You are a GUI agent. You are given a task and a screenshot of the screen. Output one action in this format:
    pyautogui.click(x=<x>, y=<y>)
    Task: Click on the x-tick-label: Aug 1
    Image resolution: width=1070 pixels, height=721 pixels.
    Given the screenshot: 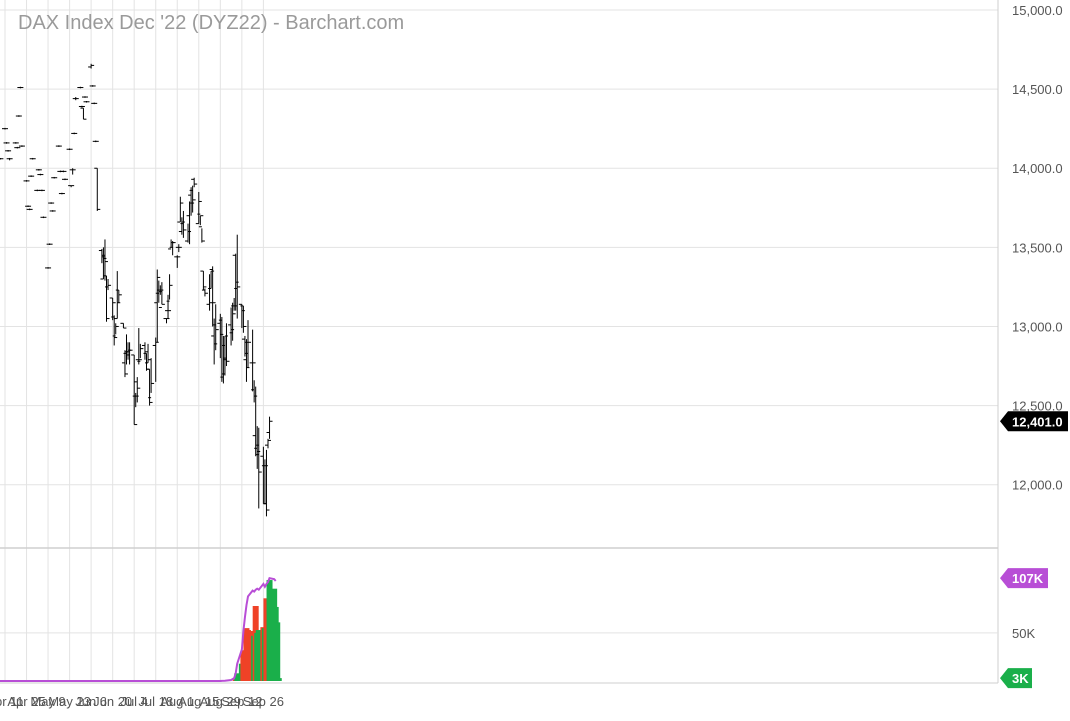 What is the action you would take?
    pyautogui.click(x=177, y=701)
    